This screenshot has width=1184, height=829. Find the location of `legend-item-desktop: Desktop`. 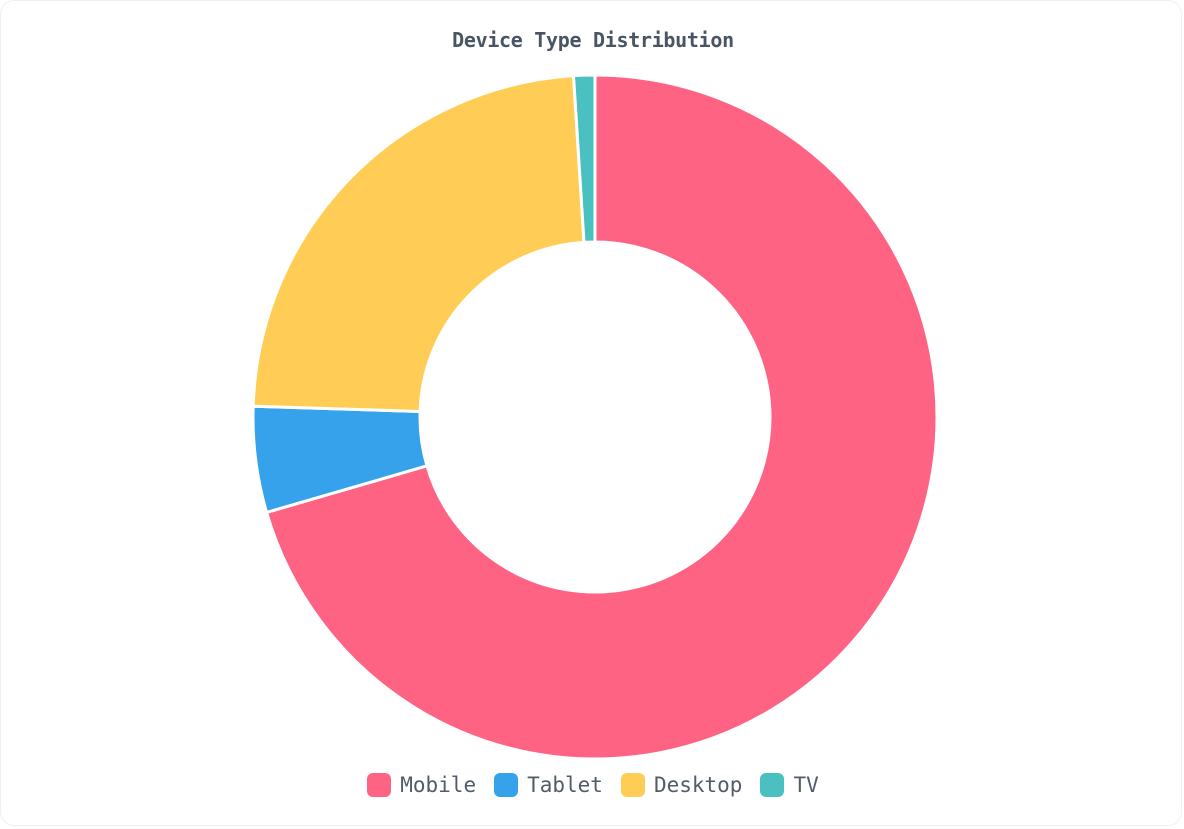

legend-item-desktop: Desktop is located at coordinates (681, 785).